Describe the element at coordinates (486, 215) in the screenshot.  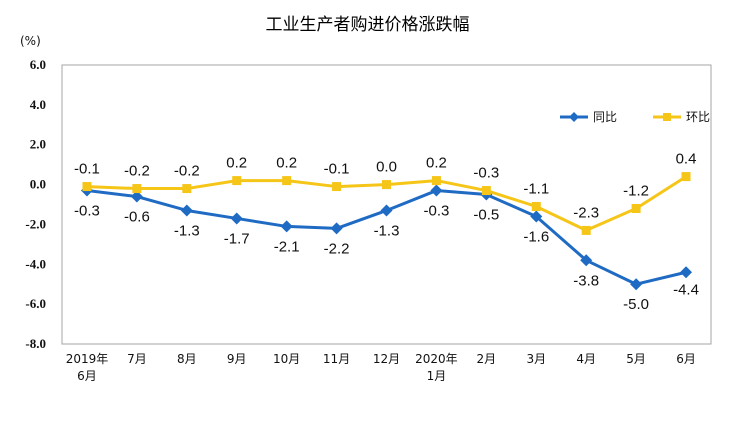
I see `data-label: -0.5` at that location.